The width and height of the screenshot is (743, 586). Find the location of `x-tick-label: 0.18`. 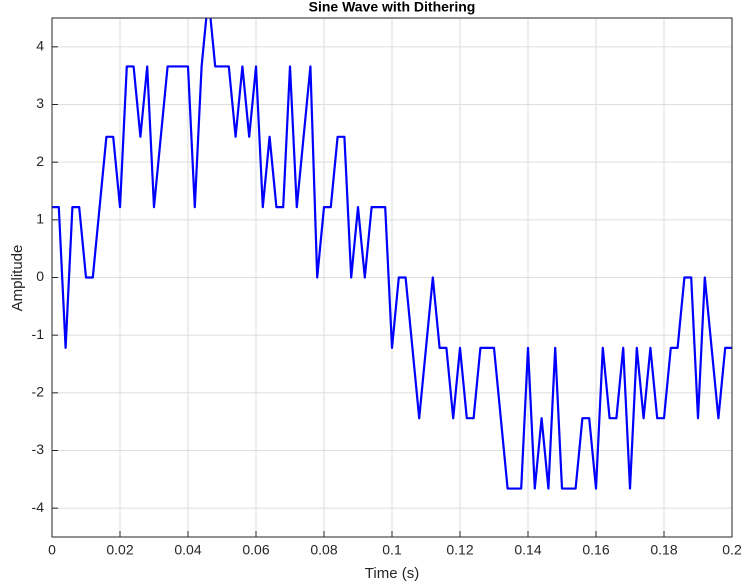

x-tick-label: 0.18 is located at coordinates (663, 550).